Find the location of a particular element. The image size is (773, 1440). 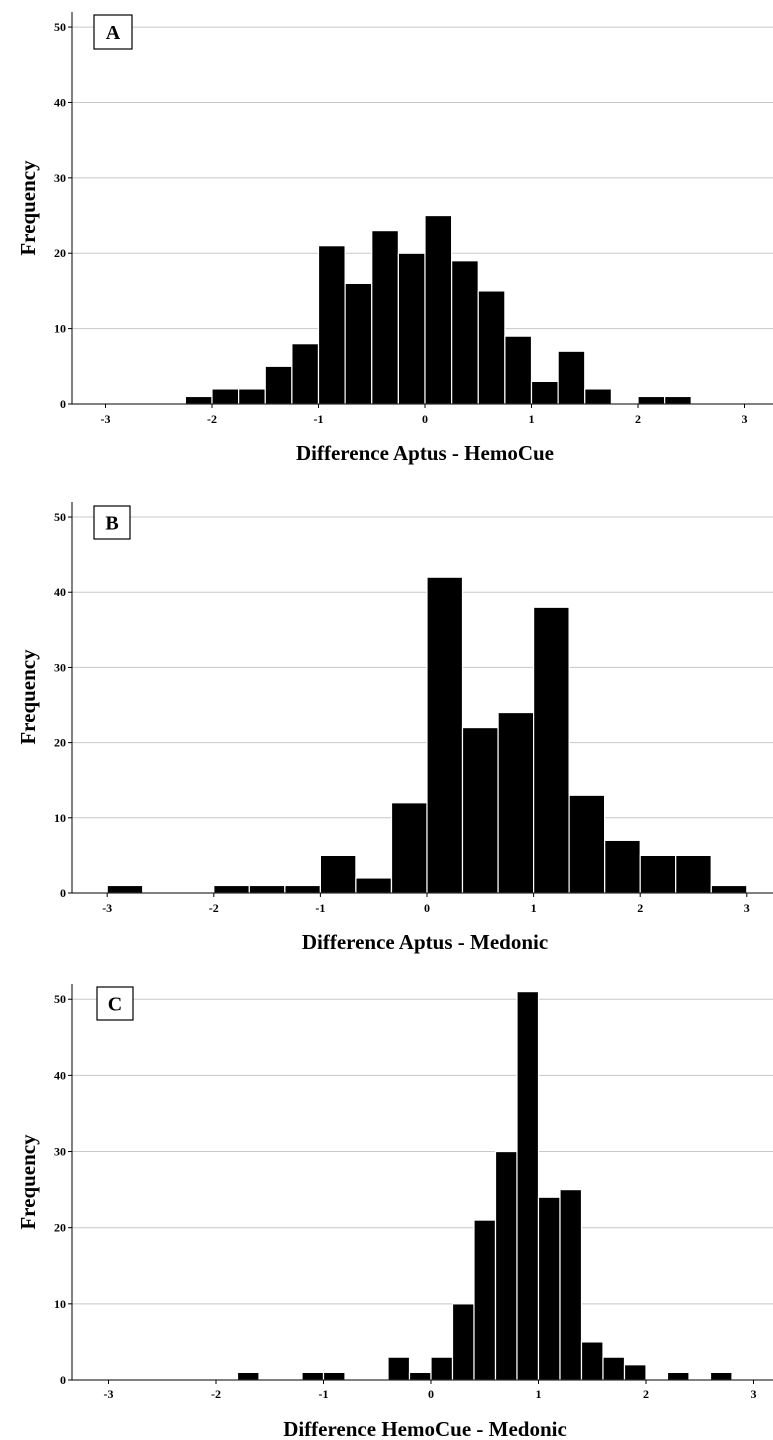

panel-label: C is located at coordinates (115, 1003).